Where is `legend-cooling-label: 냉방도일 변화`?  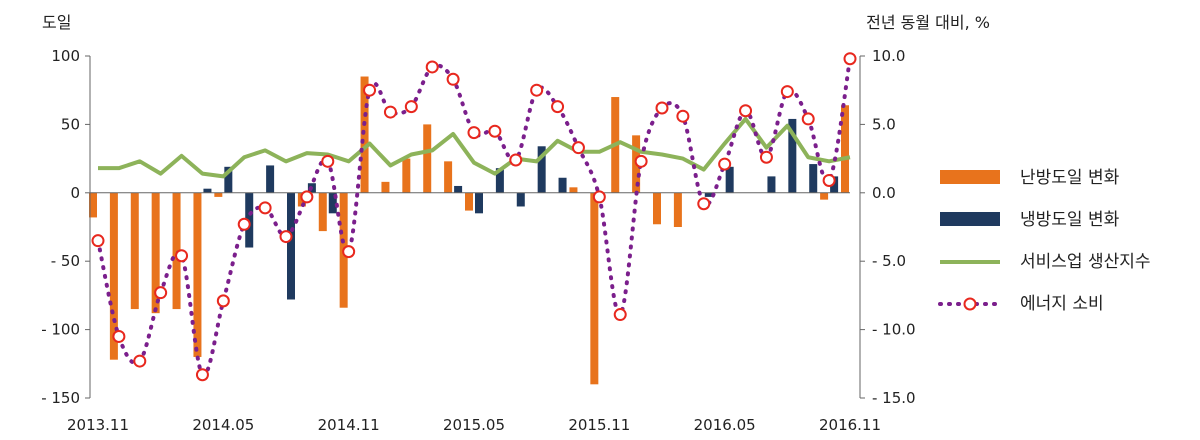 legend-cooling-label: 냉방도일 변화 is located at coordinates (1070, 220).